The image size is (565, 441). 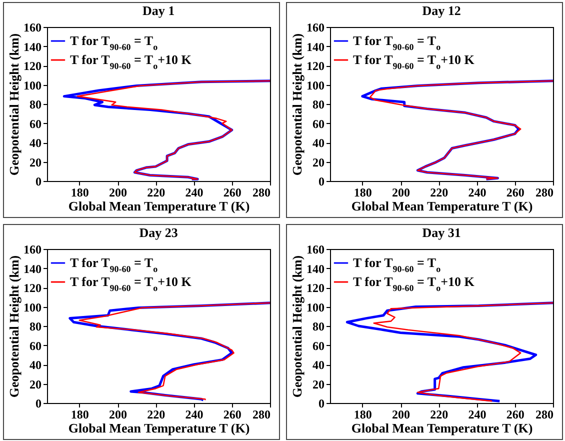 What do you see at coordinates (158, 232) in the screenshot?
I see `chart-title: Day 23` at bounding box center [158, 232].